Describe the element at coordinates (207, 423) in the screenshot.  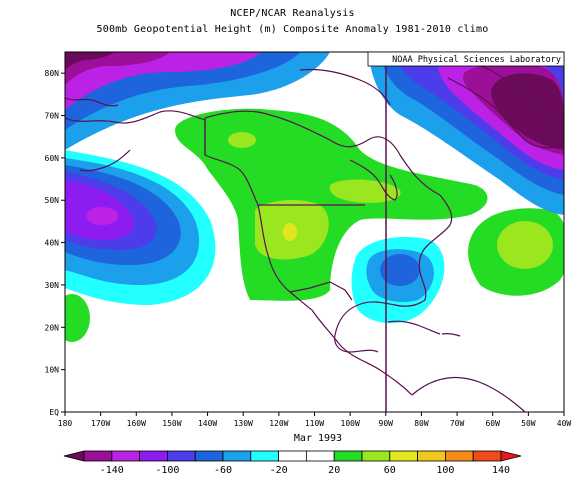
I see `lon-tick-label: 140W` at that location.